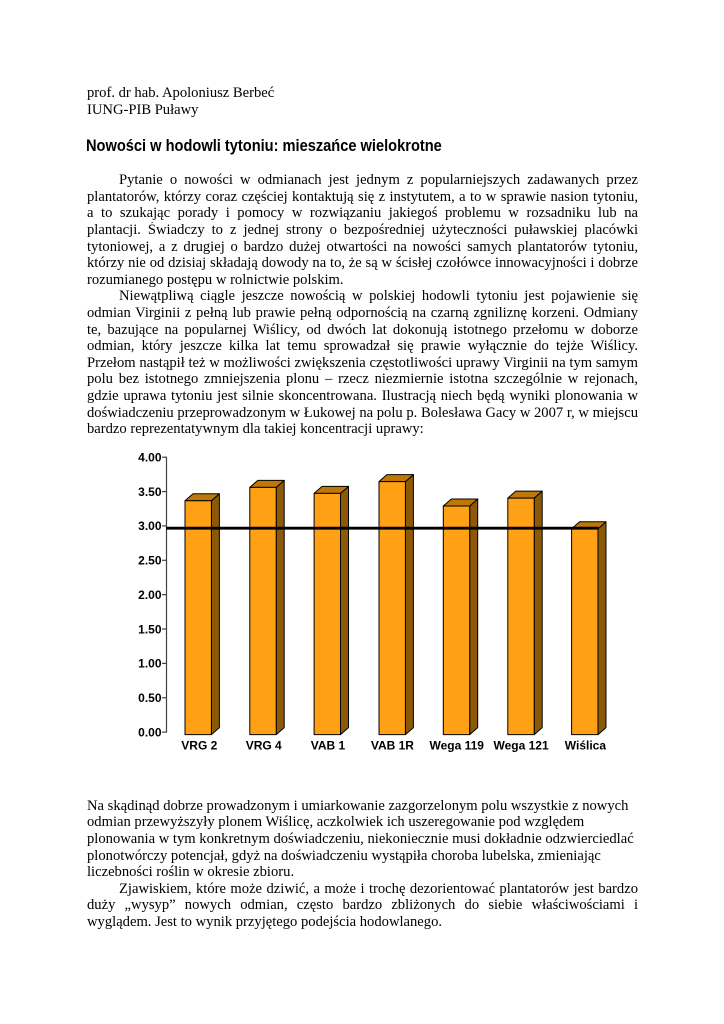  Describe the element at coordinates (150, 698) in the screenshot. I see `svg-text: 0.50` at that location.